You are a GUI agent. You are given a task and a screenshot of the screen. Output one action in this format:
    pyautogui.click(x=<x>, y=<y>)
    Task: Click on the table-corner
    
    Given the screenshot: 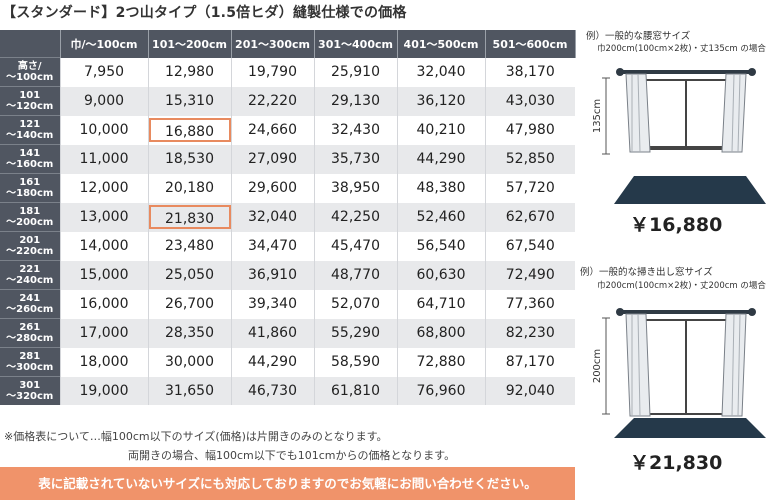 What is the action you would take?
    pyautogui.click(x=30, y=44)
    